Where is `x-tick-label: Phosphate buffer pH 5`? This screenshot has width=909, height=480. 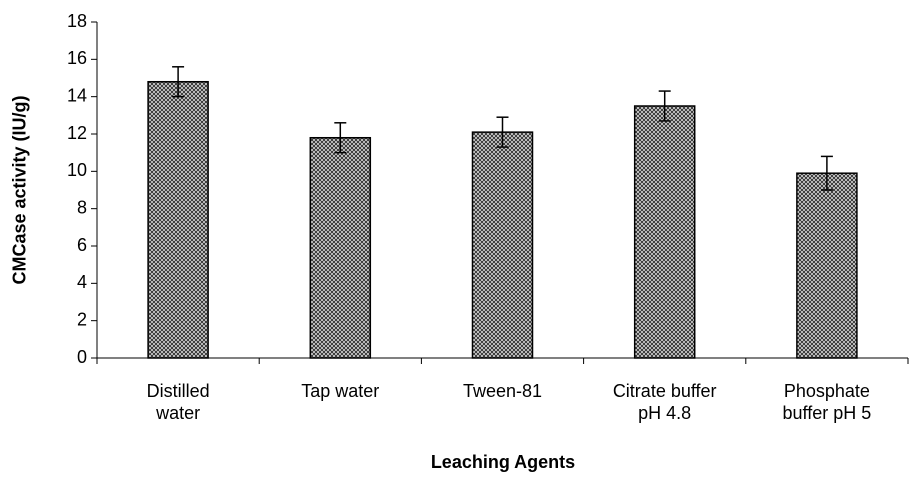 x-tick-label: Phosphate buffer pH 5 is located at coordinates (827, 402).